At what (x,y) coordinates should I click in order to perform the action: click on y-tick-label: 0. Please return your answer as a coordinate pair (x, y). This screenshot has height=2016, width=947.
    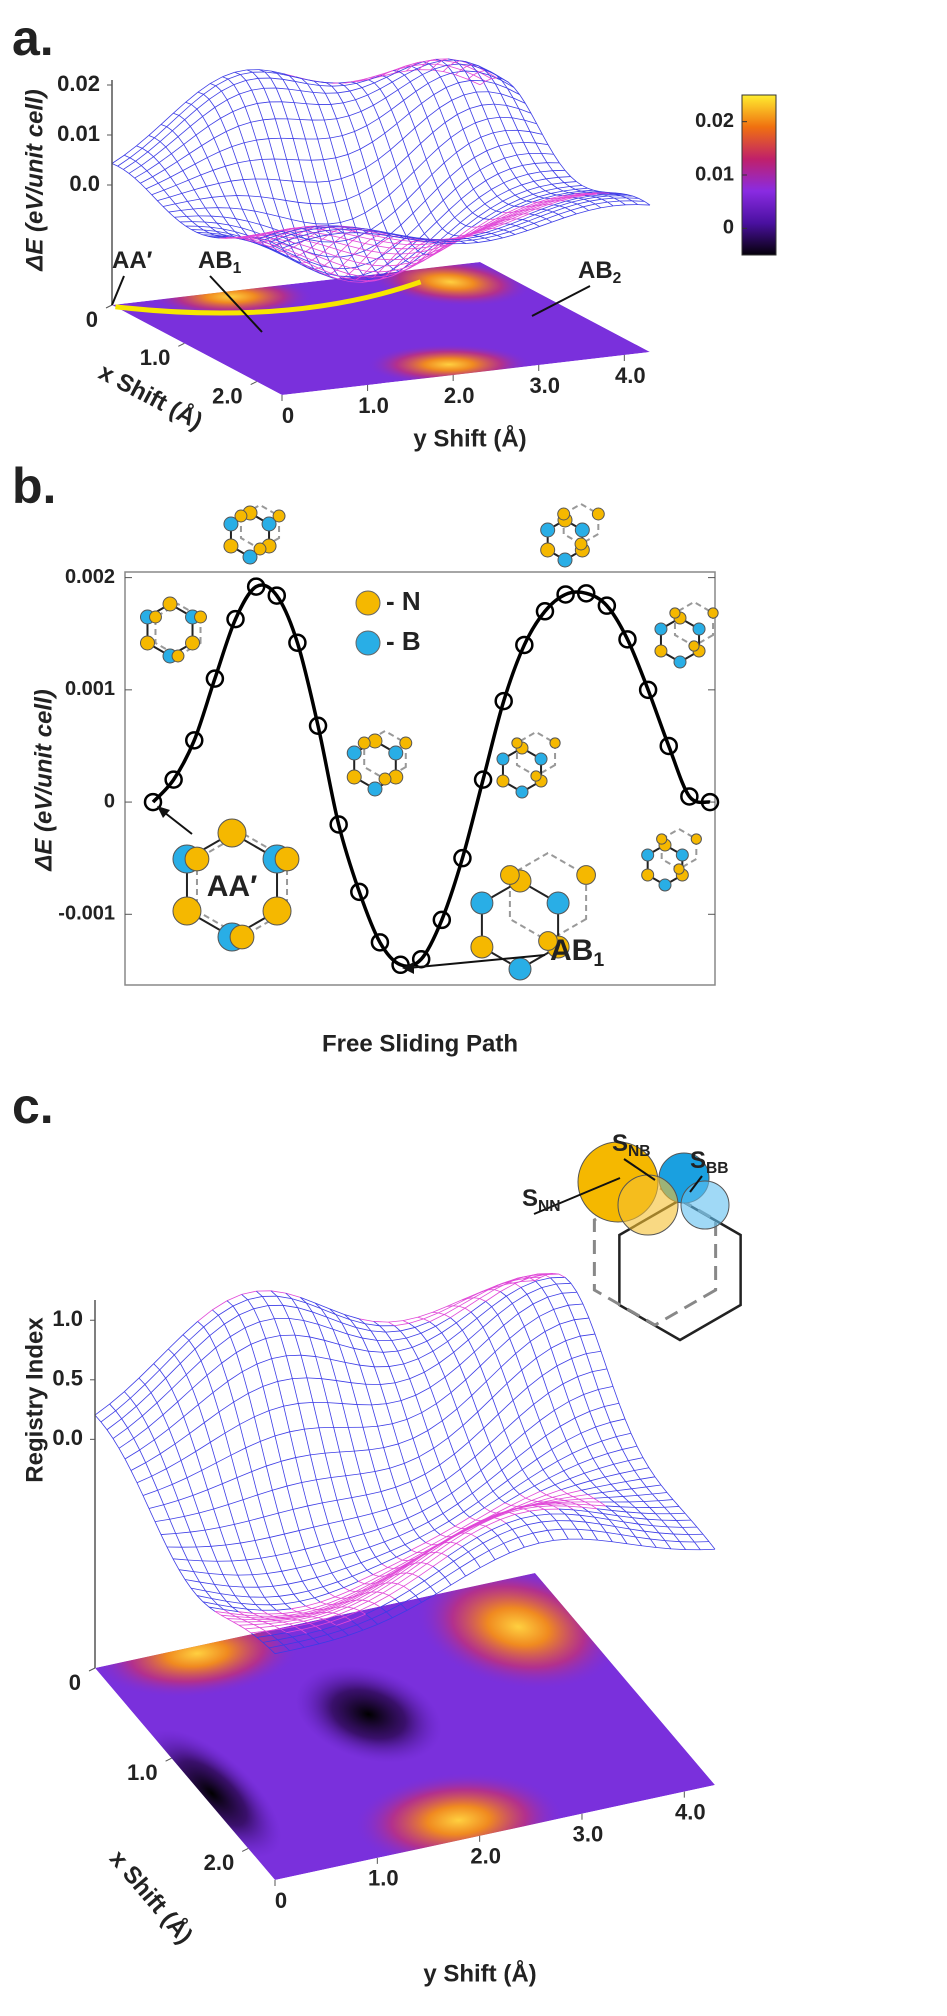
    Looking at the image, I should click on (109, 801).